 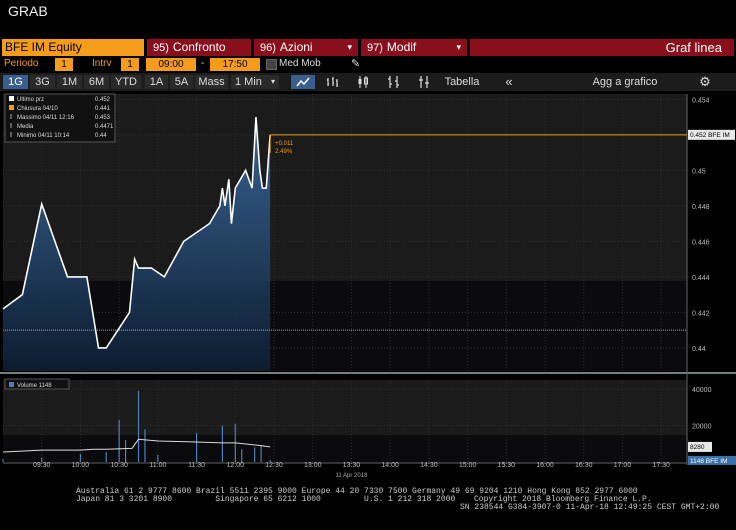 I want to click on volume-bars, so click(x=136, y=426).